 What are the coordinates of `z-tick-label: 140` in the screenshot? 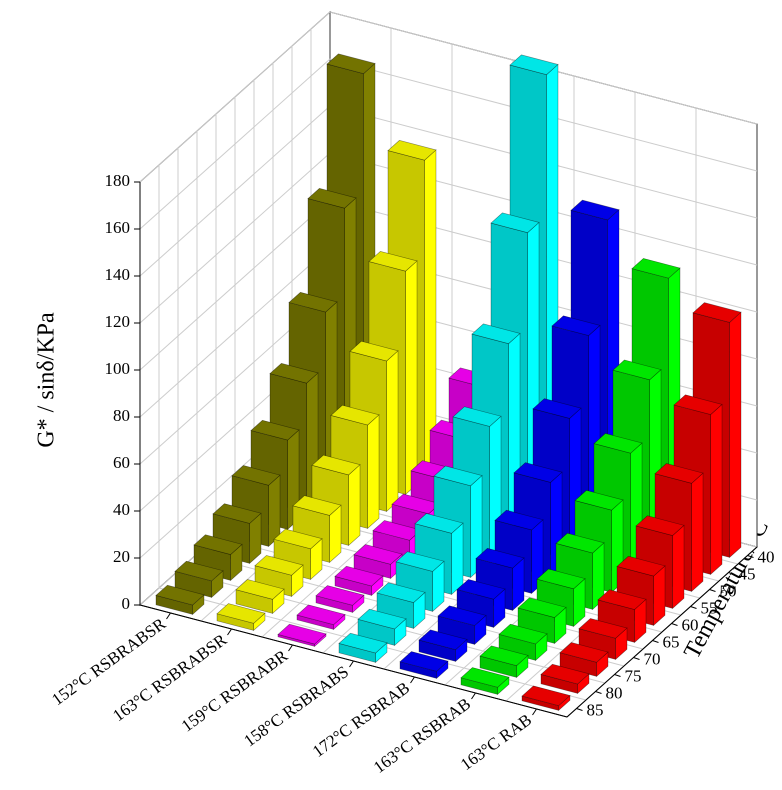 It's located at (118, 274).